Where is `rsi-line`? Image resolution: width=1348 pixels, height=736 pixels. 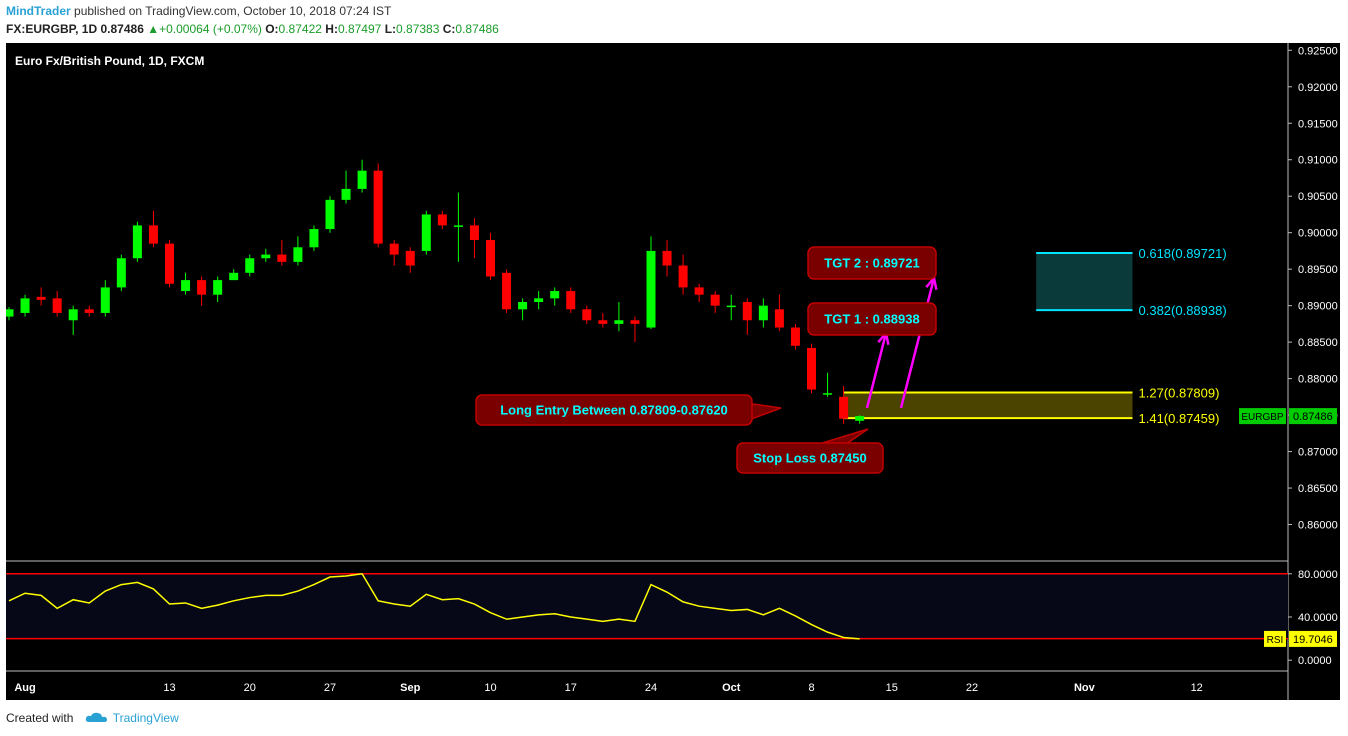
rsi-line is located at coordinates (434, 606).